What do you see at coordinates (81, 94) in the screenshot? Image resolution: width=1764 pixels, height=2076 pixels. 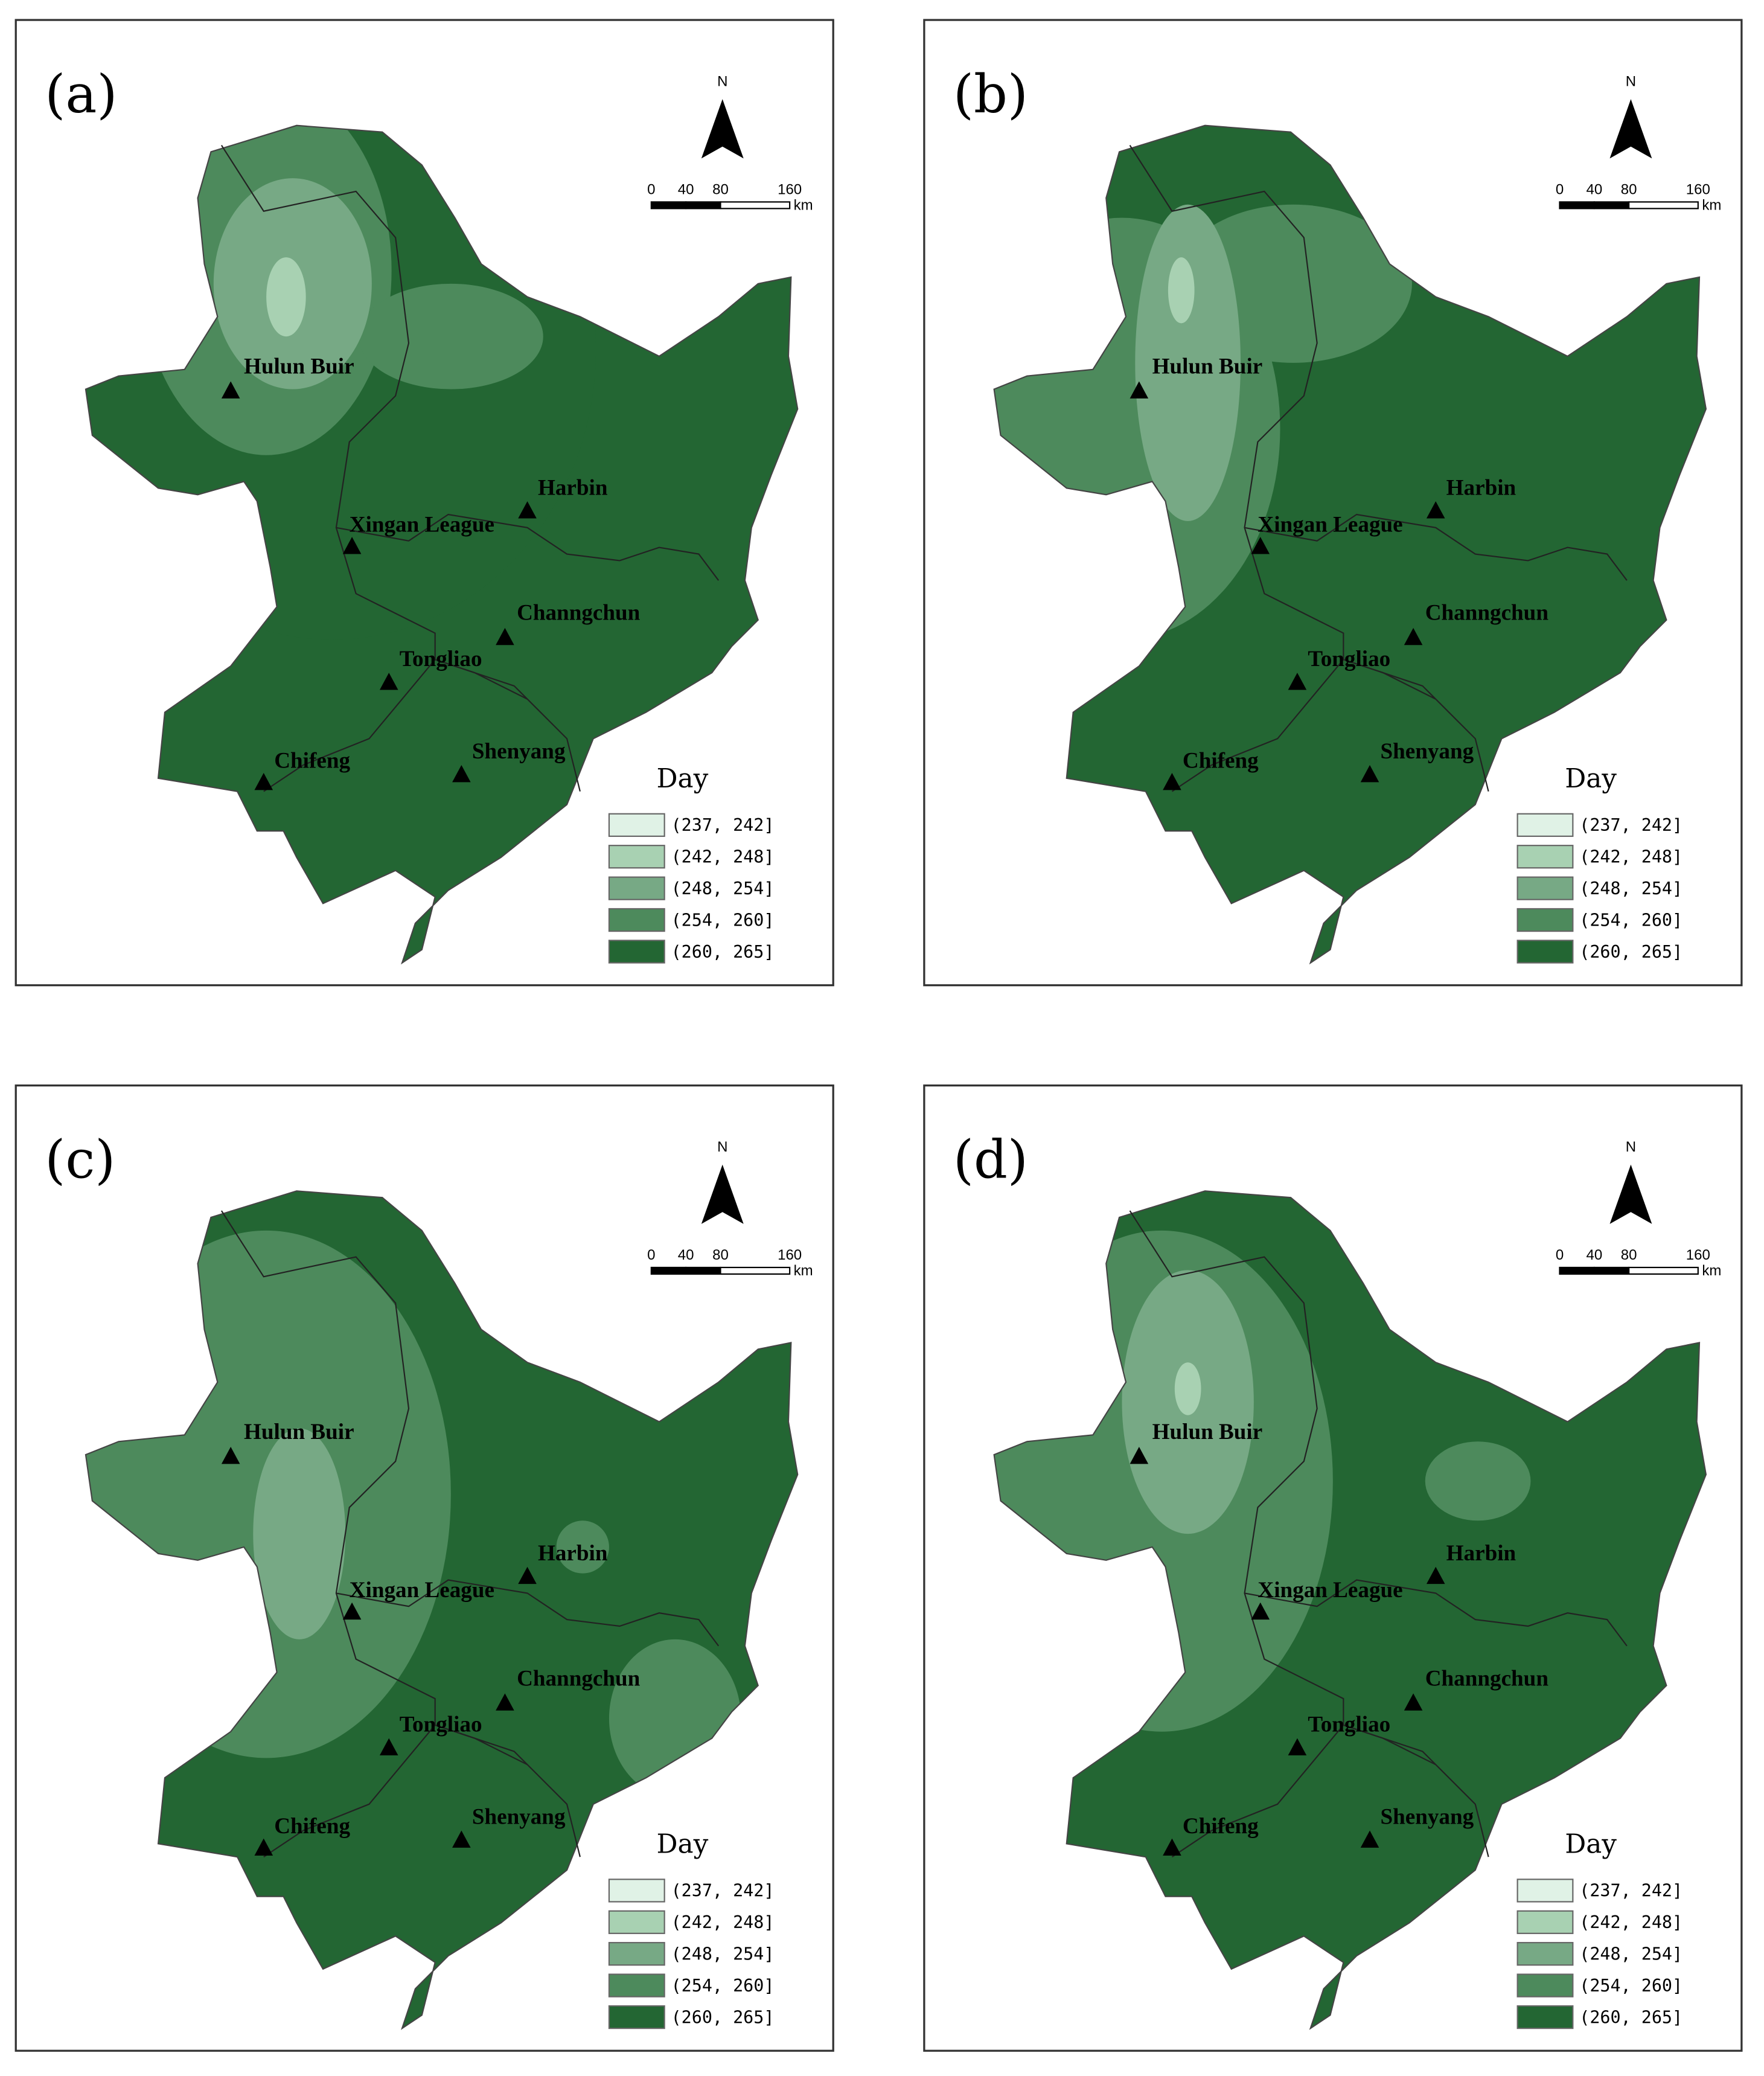 I see `panel-label: (a)` at bounding box center [81, 94].